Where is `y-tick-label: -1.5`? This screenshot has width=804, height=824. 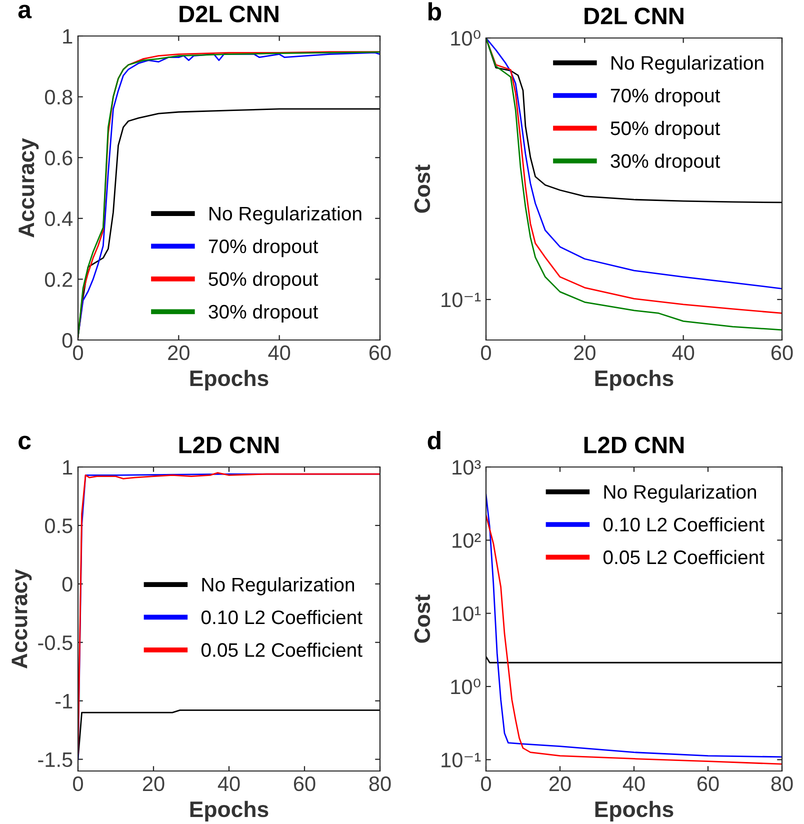 y-tick-label: -1.5 is located at coordinates (55, 760).